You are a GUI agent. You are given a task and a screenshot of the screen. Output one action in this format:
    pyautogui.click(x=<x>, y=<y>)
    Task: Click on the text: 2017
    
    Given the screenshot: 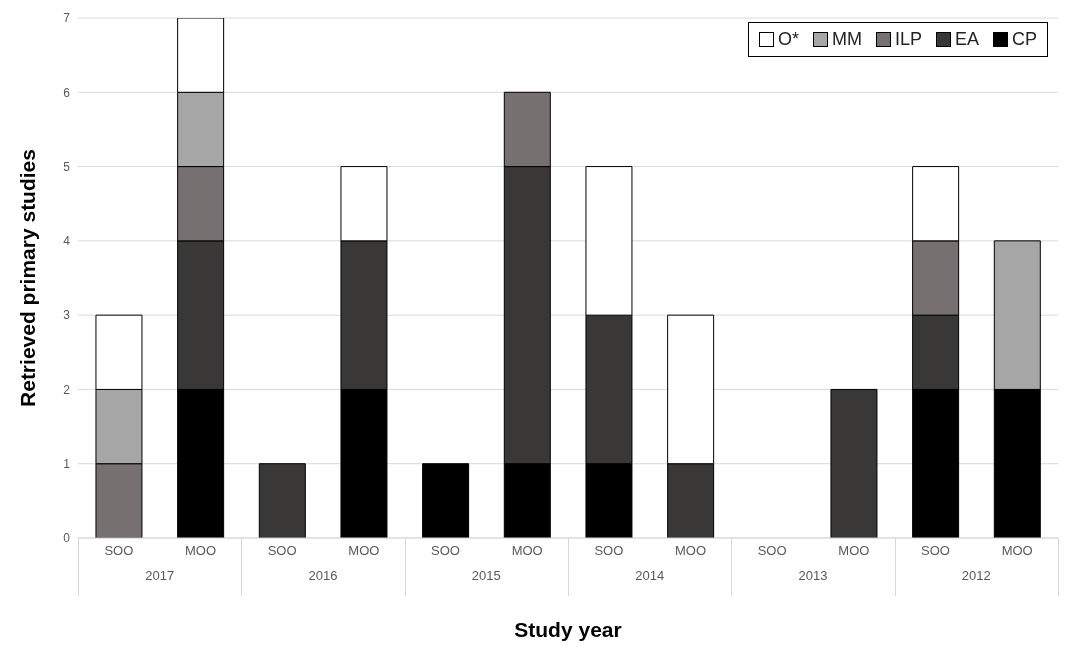 What is the action you would take?
    pyautogui.click(x=160, y=575)
    